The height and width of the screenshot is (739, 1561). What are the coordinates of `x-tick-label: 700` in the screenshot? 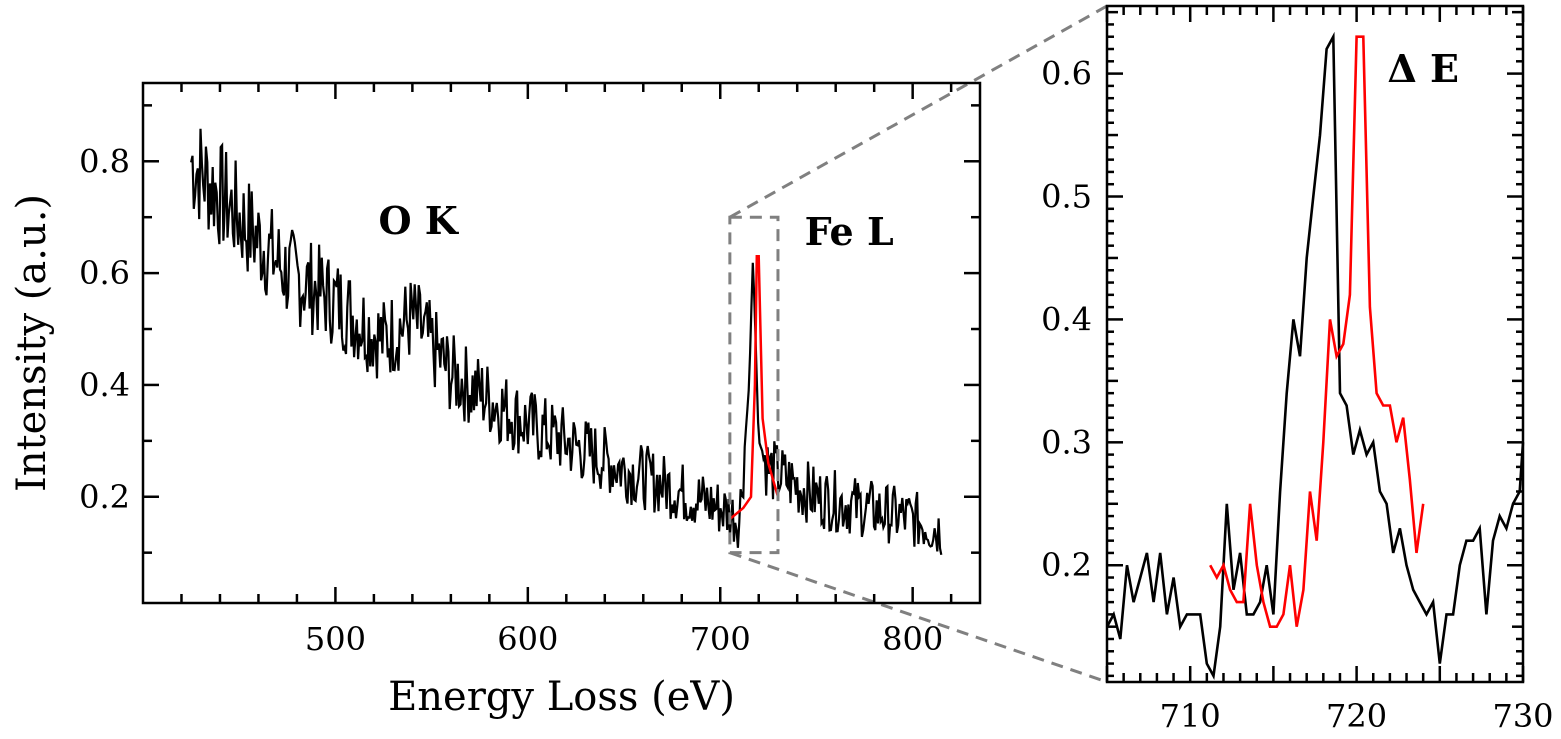 It's located at (720, 639).